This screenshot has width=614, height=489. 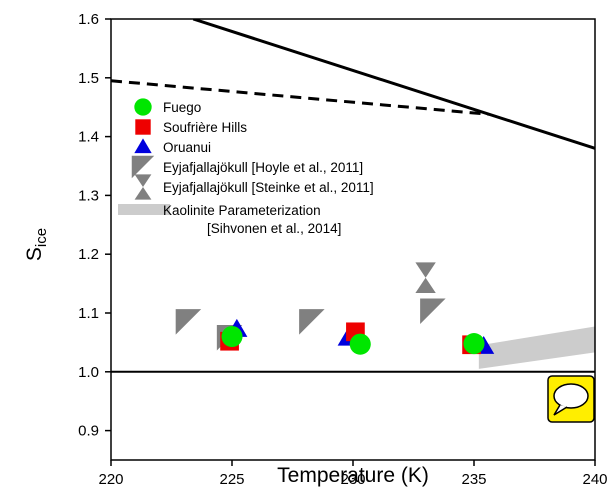 I want to click on x-tick-label: 220, so click(x=110, y=479).